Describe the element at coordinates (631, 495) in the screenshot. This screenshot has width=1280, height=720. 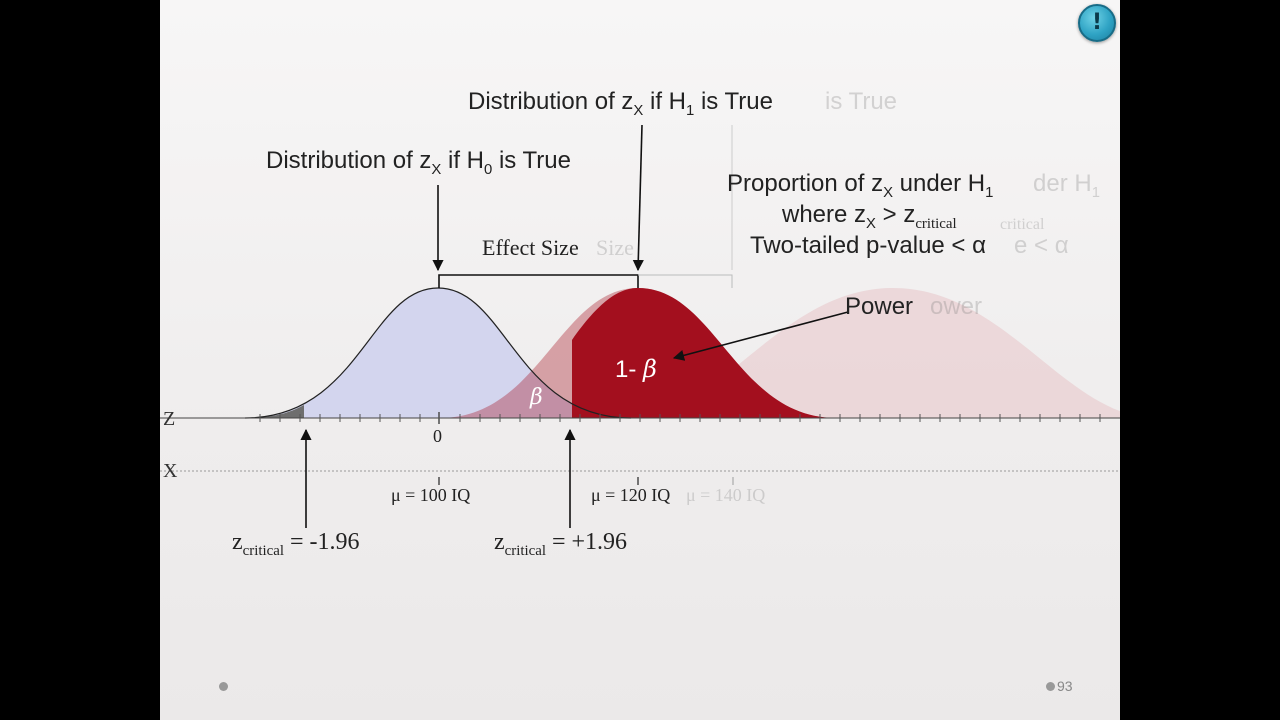
I see `tick-label-mu120: μ = 120 IQ` at that location.